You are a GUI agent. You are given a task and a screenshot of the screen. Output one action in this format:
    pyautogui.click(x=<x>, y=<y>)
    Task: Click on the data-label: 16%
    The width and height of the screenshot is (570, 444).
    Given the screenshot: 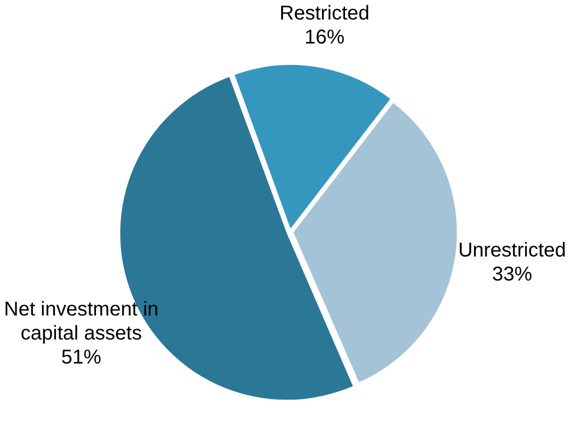 What is the action you would take?
    pyautogui.click(x=324, y=37)
    